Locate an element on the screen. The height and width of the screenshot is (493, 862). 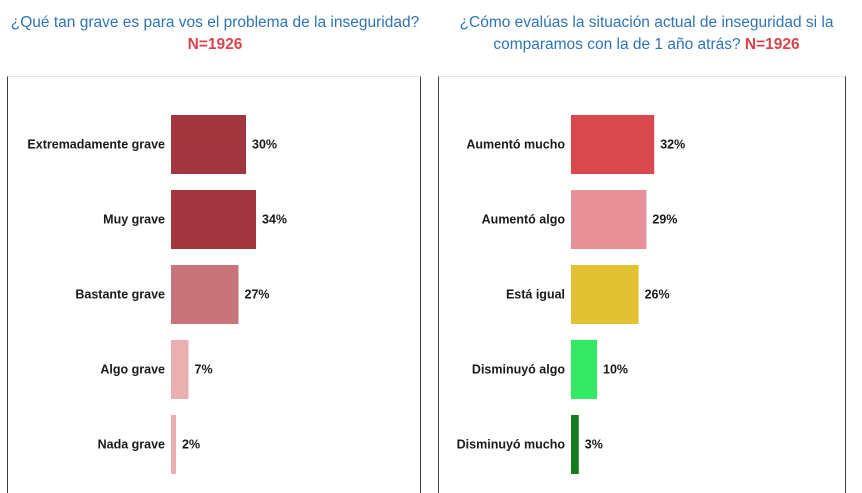
data-label: 26% is located at coordinates (657, 295).